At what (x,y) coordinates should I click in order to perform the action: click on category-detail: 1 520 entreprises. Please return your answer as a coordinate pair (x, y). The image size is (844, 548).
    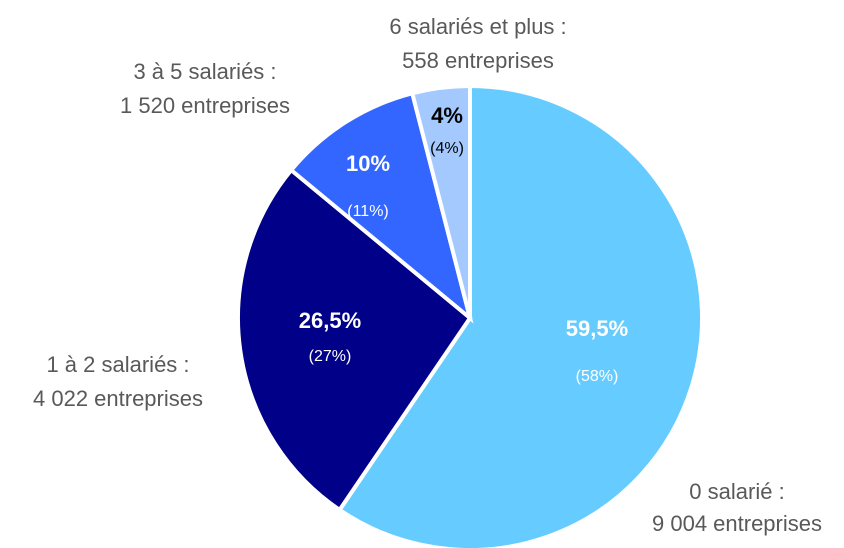
    Looking at the image, I should click on (205, 105).